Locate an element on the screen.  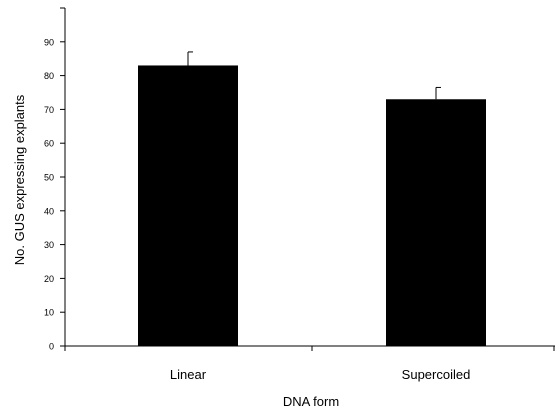
y-tick-label: 40 is located at coordinates (49, 211).